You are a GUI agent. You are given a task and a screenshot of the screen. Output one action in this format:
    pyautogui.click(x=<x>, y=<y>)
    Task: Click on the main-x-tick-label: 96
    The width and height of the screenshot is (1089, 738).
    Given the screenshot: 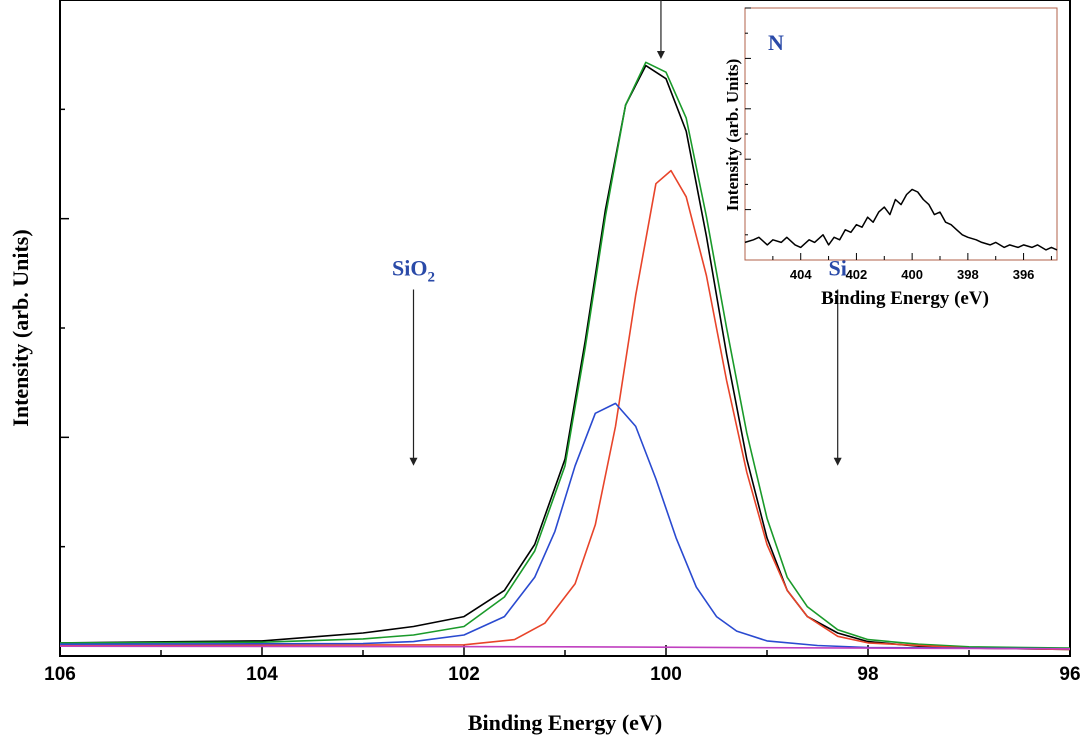 What is the action you would take?
    pyautogui.click(x=1069, y=674)
    